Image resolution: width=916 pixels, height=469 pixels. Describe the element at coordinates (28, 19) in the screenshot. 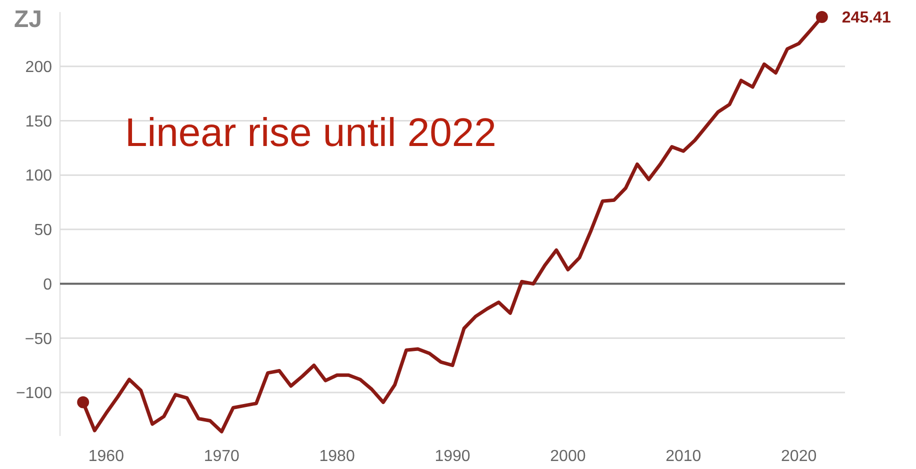

I see `y-axis-title: ZJ` at that location.